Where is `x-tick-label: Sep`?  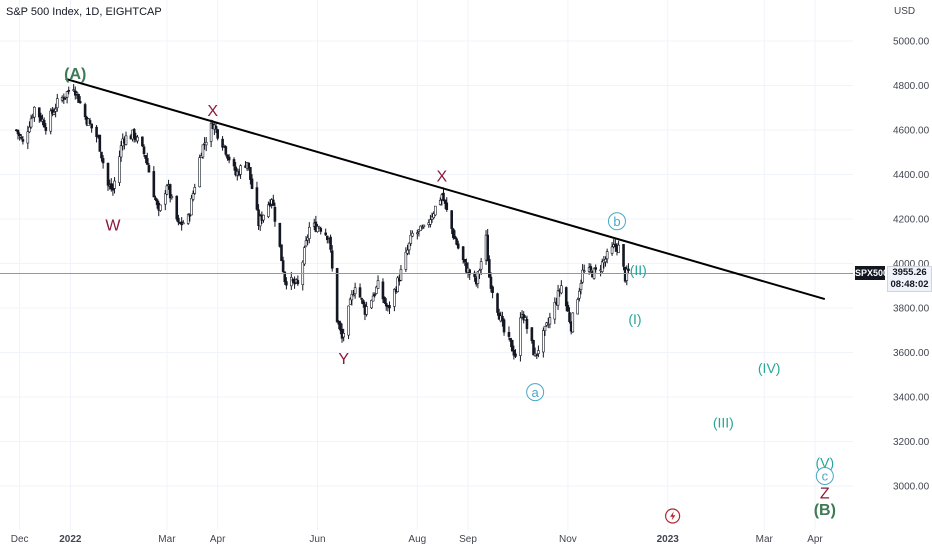
x-tick-label: Sep is located at coordinates (468, 539).